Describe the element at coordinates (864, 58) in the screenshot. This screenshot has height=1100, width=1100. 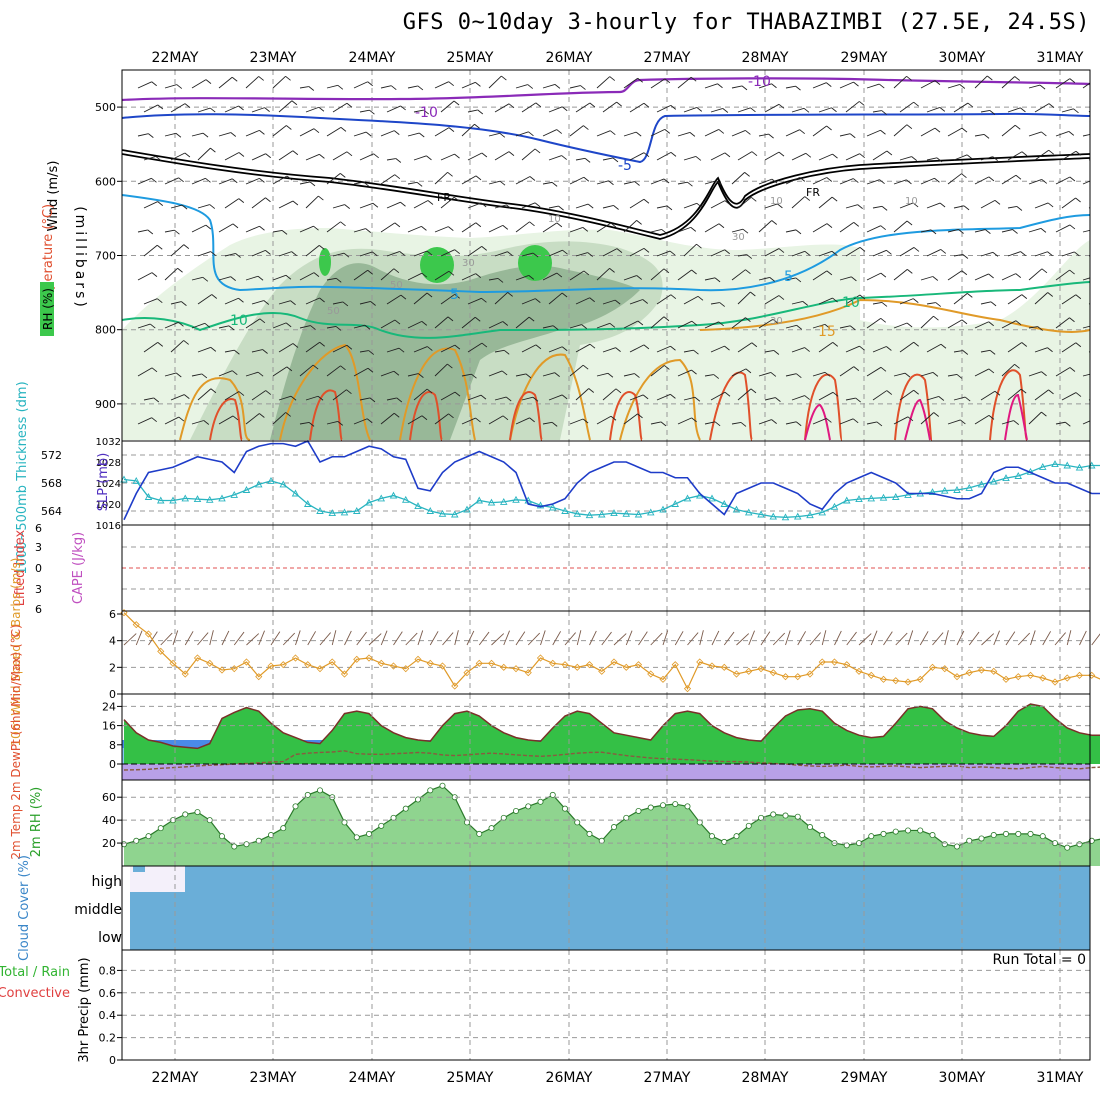
I see `date-label-top: 29MAY` at that location.